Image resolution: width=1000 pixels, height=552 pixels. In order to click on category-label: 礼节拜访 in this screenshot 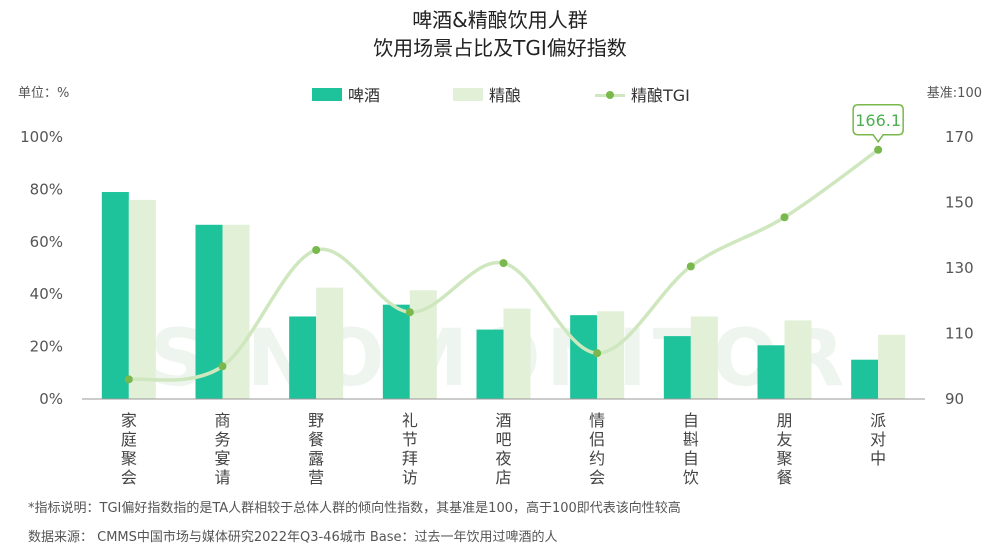, I will do `click(410, 449)`.